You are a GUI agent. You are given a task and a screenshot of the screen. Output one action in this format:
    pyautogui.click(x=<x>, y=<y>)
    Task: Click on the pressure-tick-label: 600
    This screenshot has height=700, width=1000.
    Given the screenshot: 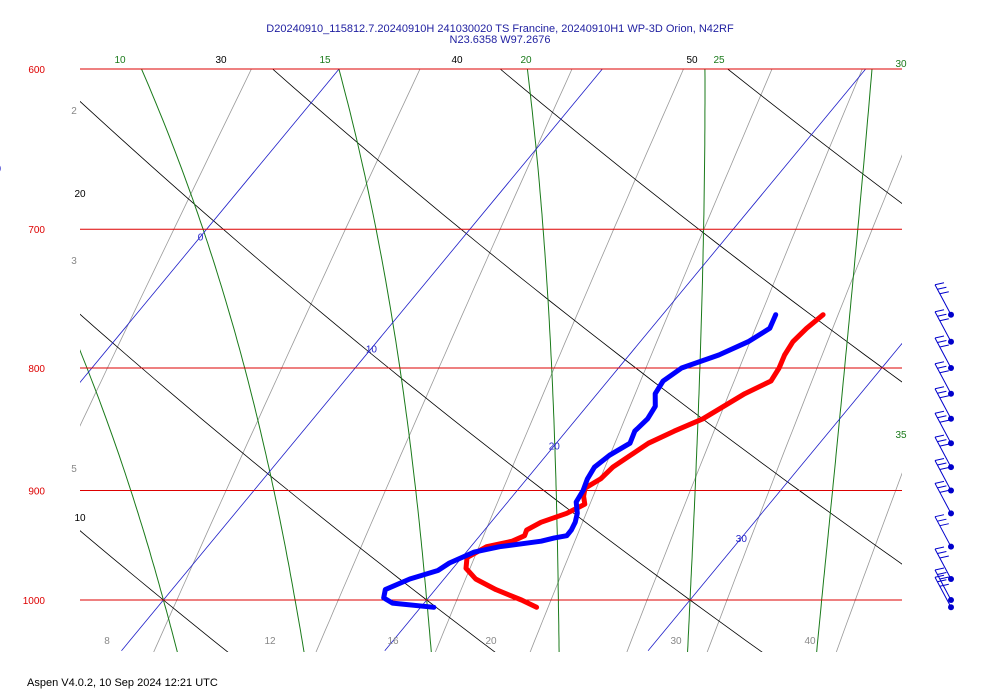 What is the action you would take?
    pyautogui.click(x=36, y=70)
    